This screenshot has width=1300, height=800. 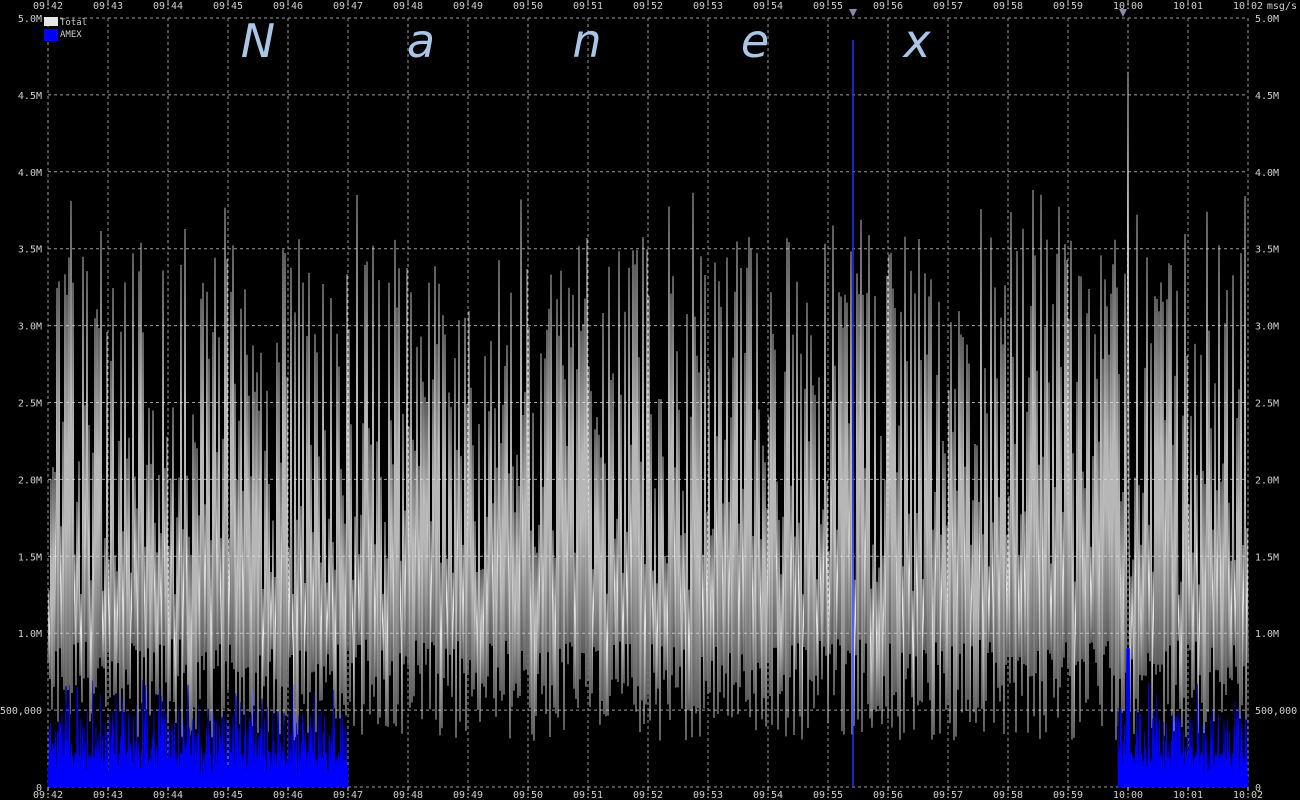 What do you see at coordinates (30, 327) in the screenshot?
I see `y-tick-label-left: 3.0M` at bounding box center [30, 327].